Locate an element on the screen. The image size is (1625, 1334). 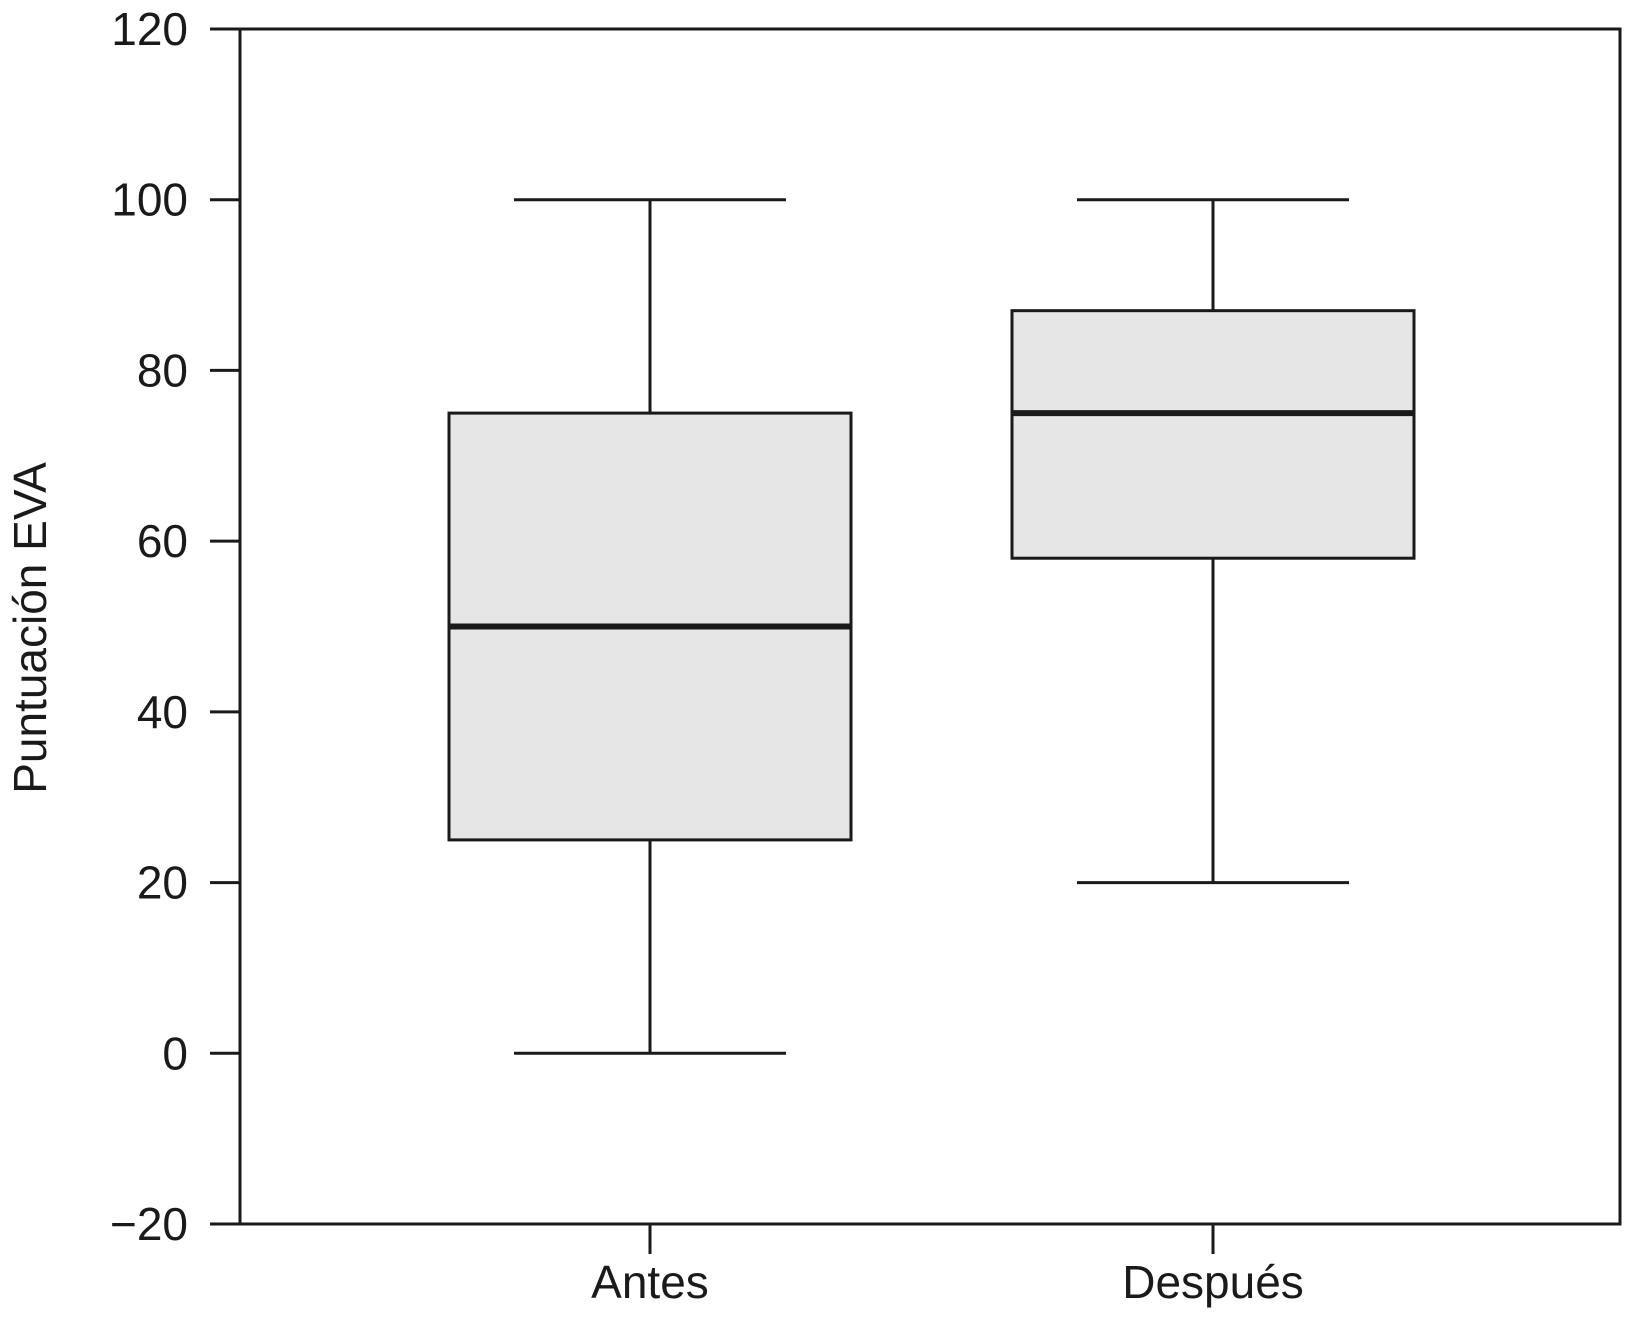
x-axis: Antes Después is located at coordinates (947, 1266).